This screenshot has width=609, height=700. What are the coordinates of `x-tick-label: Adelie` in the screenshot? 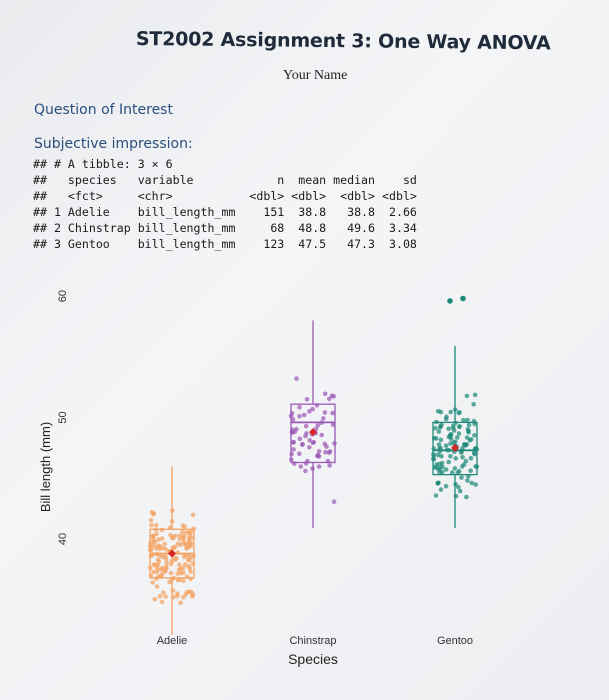 It's located at (172, 641).